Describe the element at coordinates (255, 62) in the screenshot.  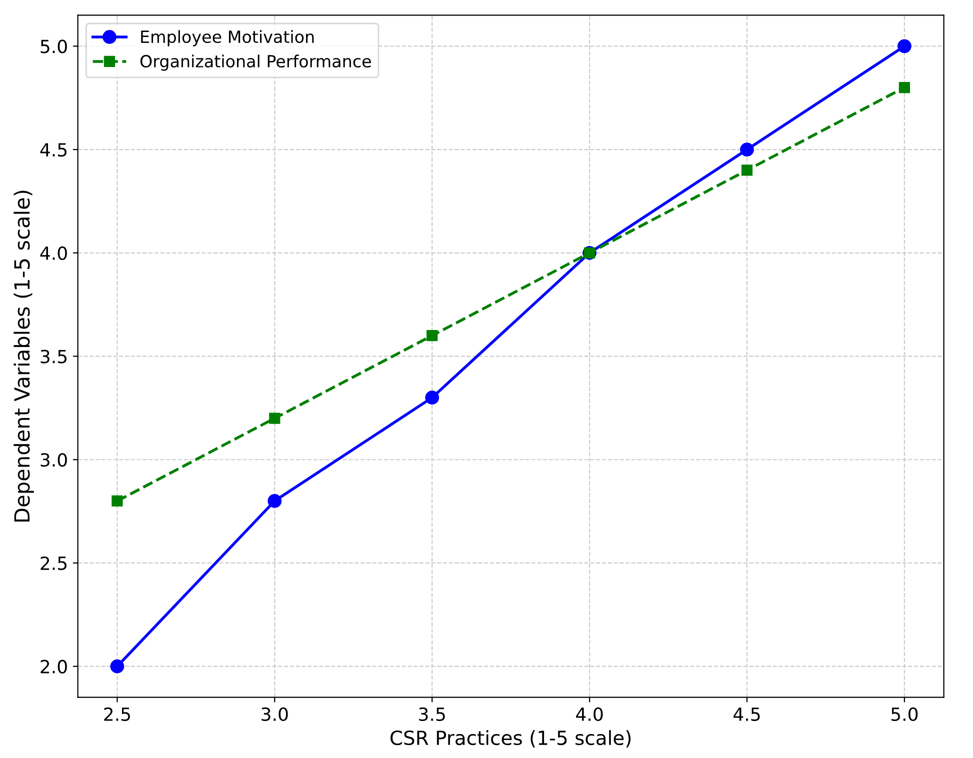
I see `legend-label: Organizational Performance` at that location.